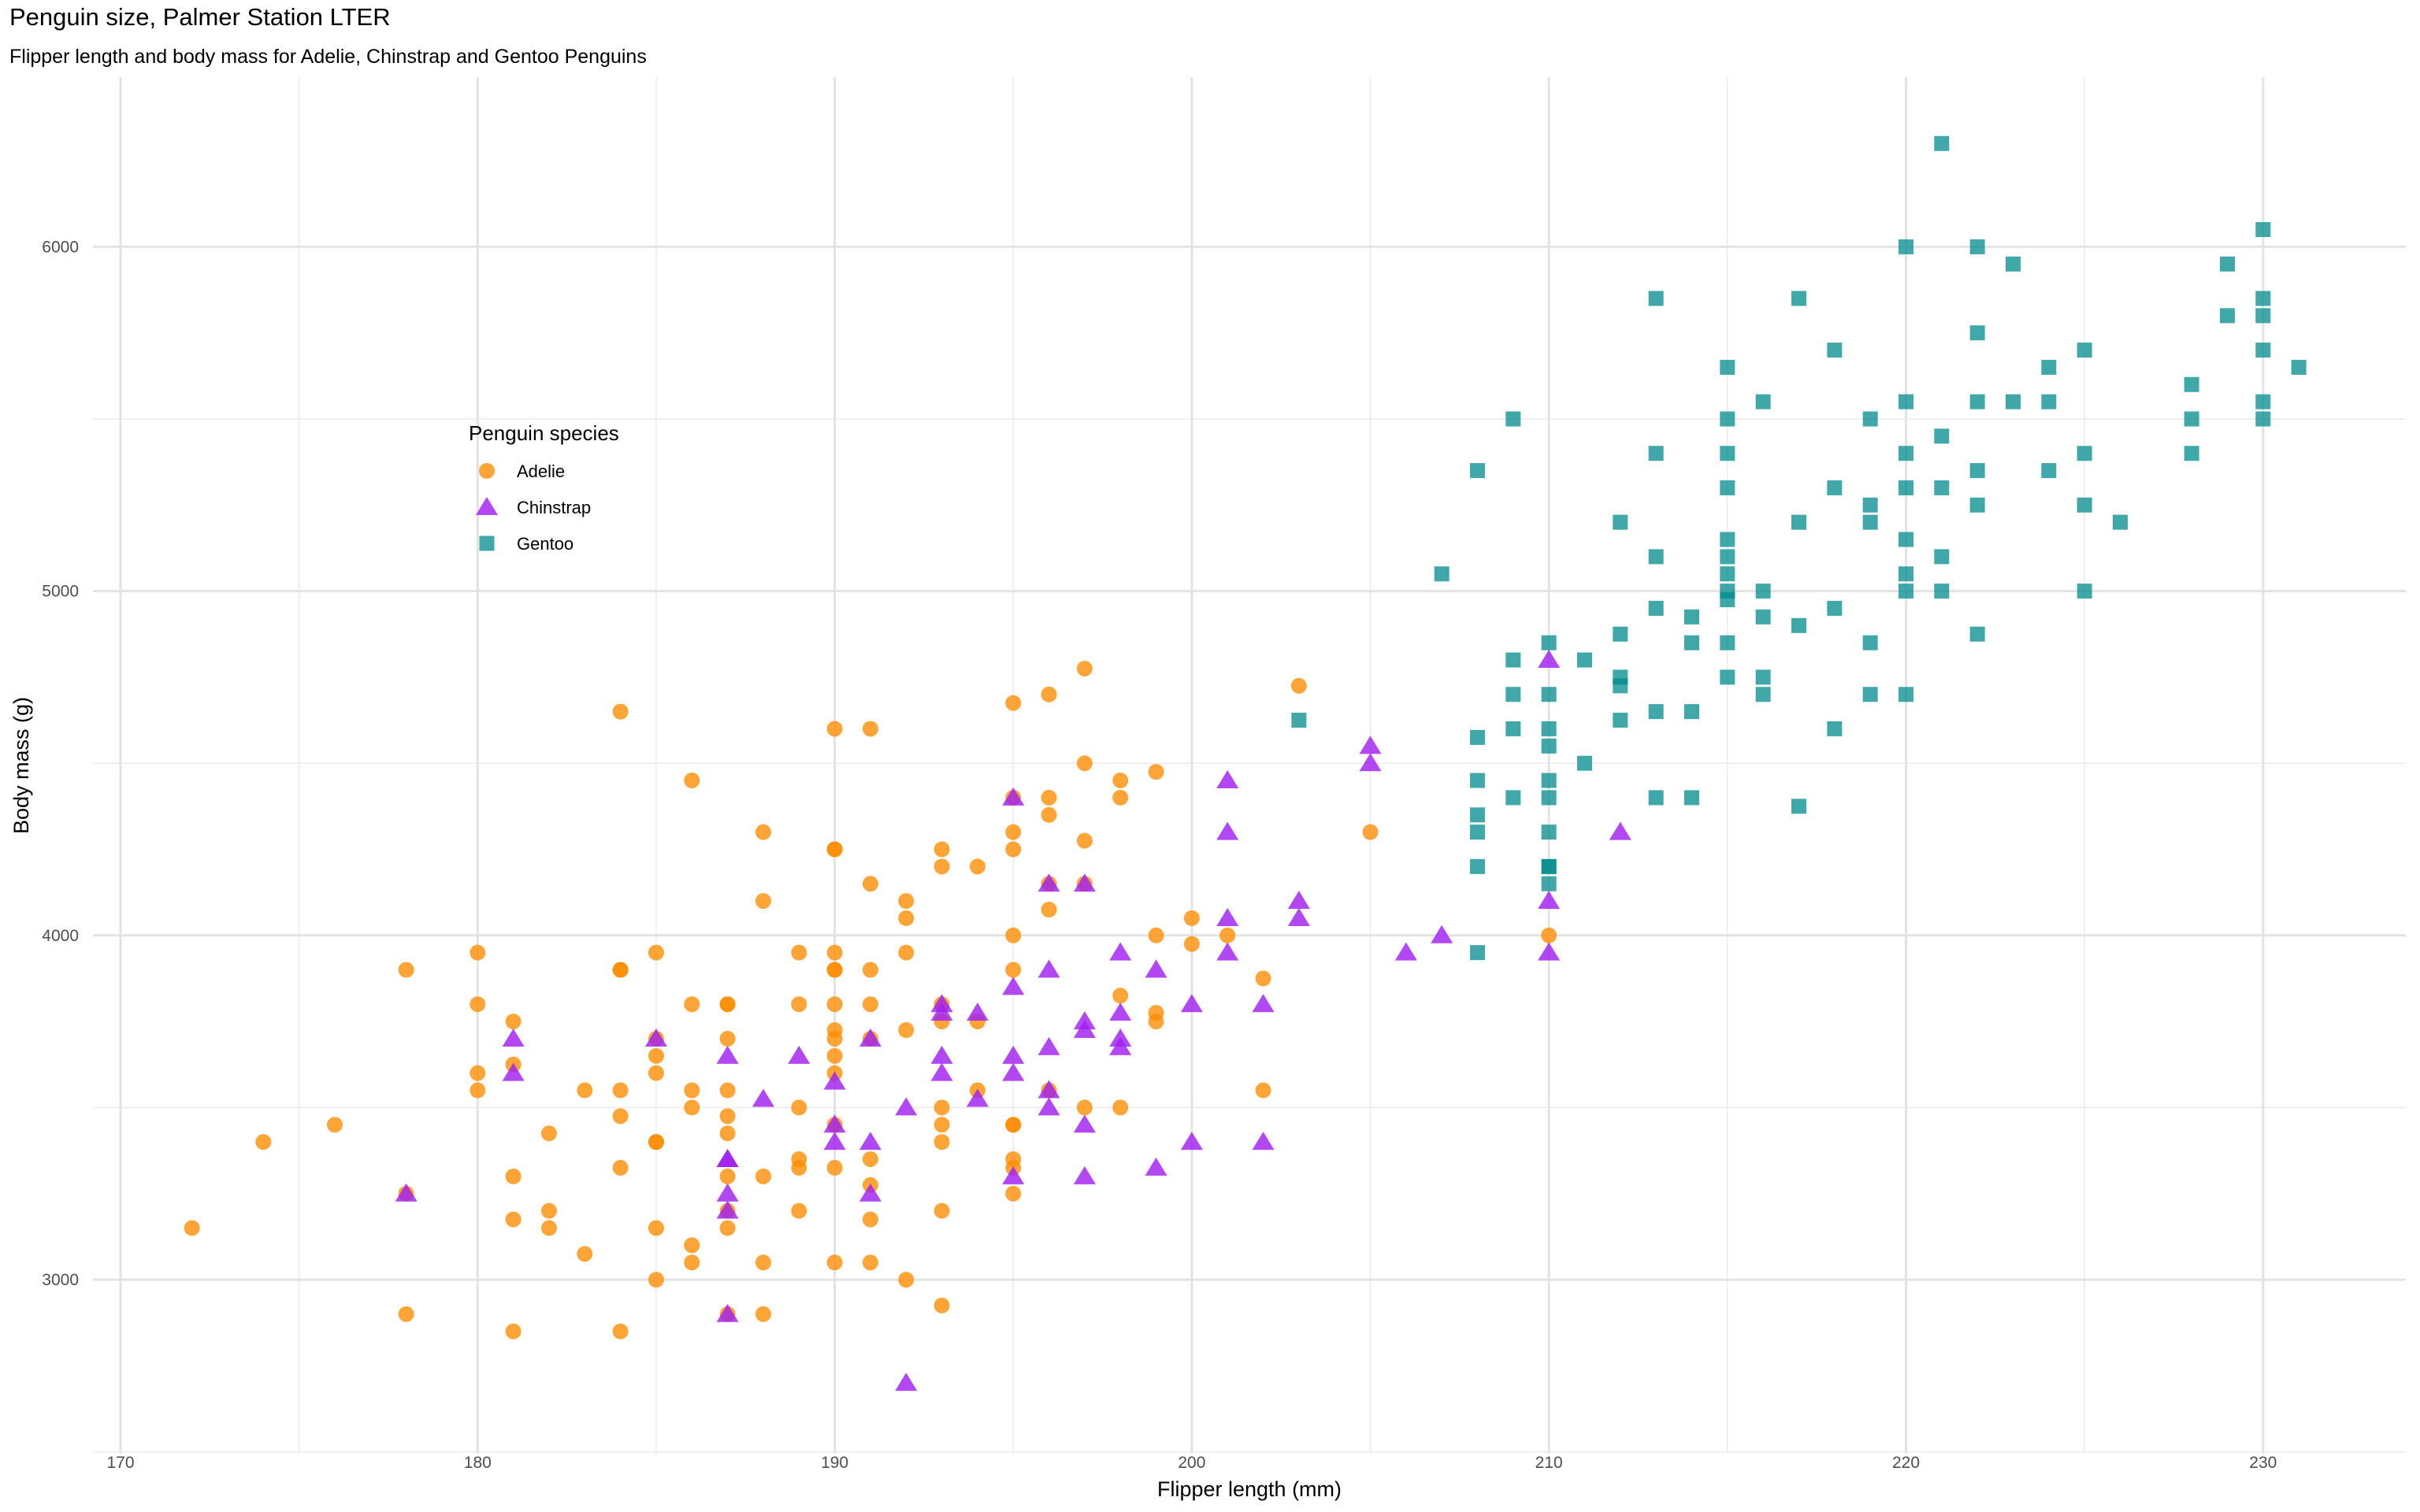 The height and width of the screenshot is (1512, 2420). I want to click on legend-label: Chinstrap, so click(554, 507).